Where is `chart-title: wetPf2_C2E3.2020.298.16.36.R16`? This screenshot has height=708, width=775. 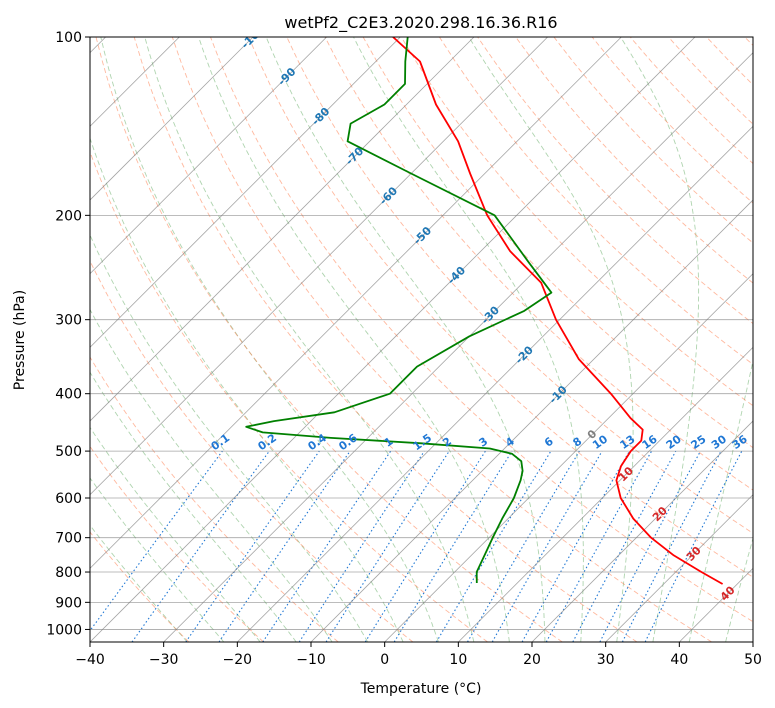
chart-title: wetPf2_C2E3.2020.298.16.36.R16 is located at coordinates (420, 23).